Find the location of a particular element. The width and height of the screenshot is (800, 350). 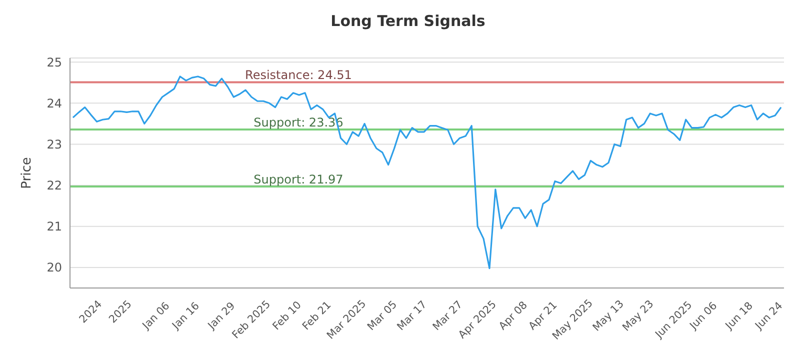

y-tick-label: 22 is located at coordinates (54, 185).